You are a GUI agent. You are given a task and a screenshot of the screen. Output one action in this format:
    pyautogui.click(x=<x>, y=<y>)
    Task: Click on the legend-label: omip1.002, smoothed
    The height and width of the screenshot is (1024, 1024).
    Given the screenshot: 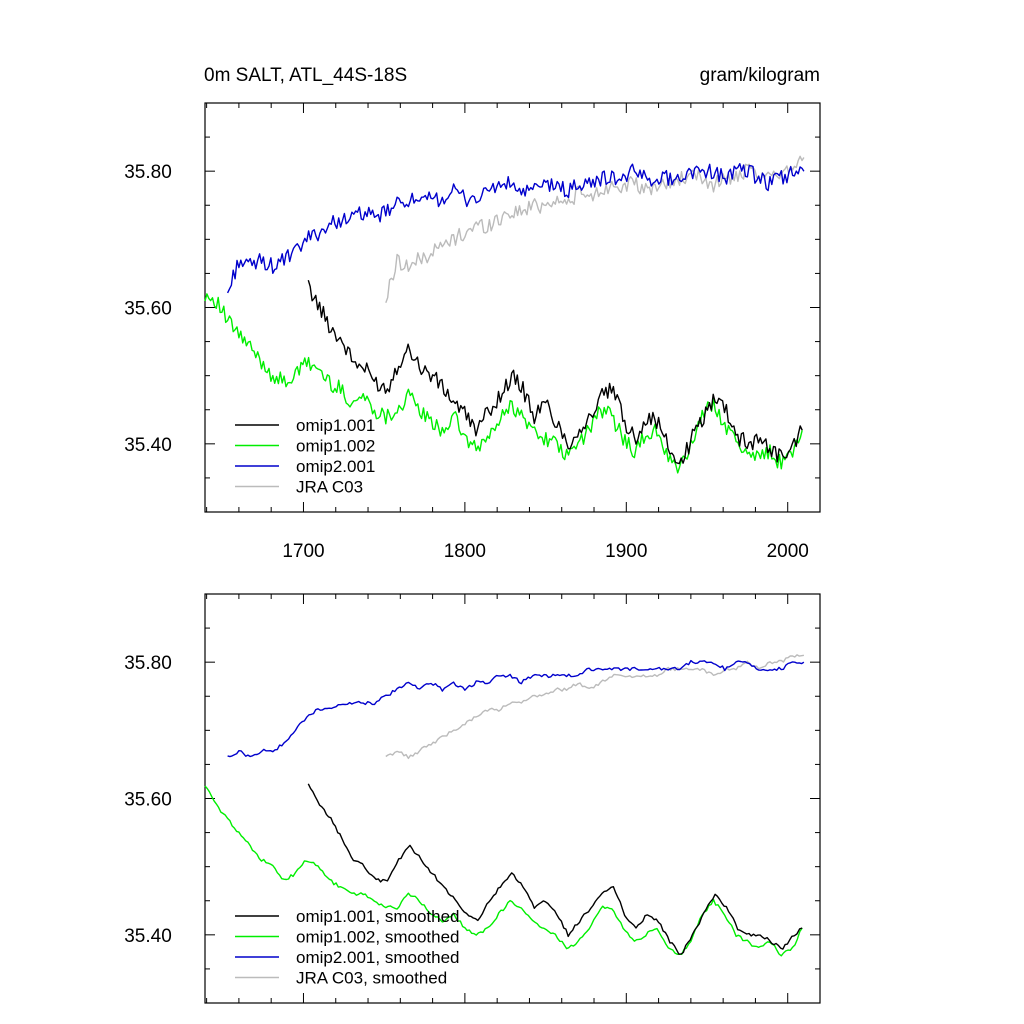 What is the action you would take?
    pyautogui.click(x=378, y=937)
    